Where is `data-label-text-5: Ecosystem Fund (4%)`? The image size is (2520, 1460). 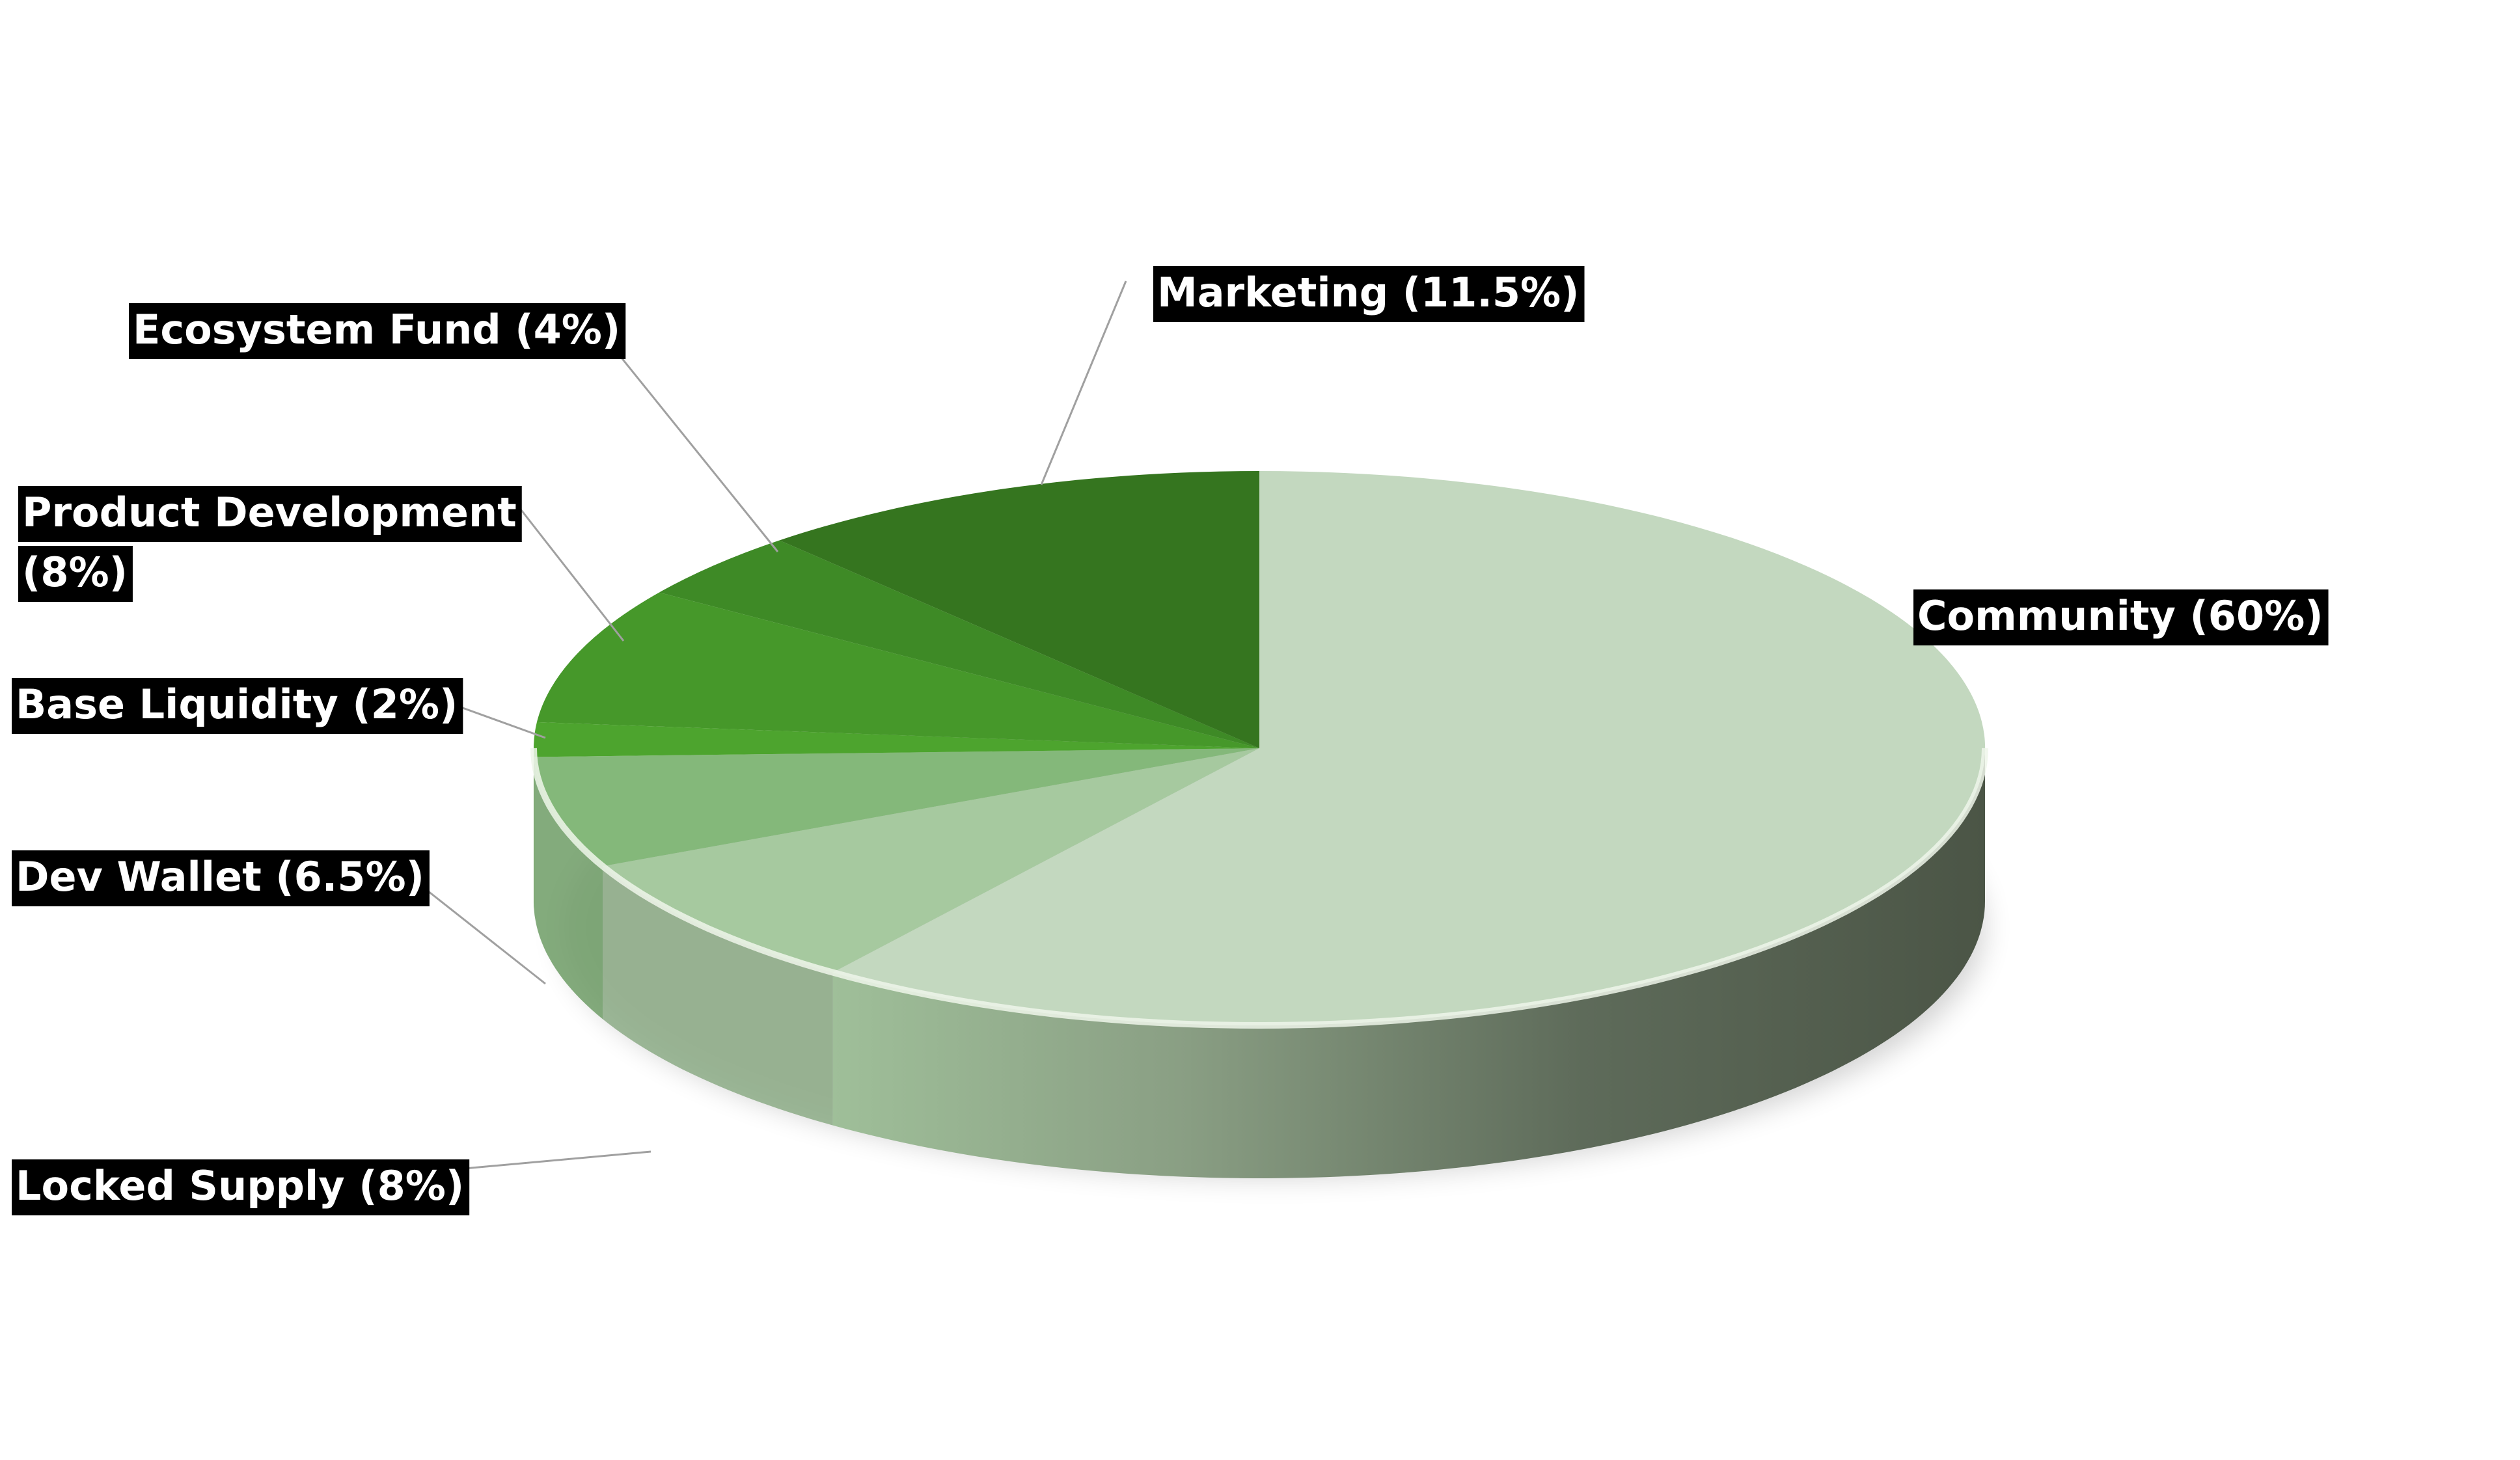 data-label-text-5: Ecosystem Fund (4%) is located at coordinates (377, 329).